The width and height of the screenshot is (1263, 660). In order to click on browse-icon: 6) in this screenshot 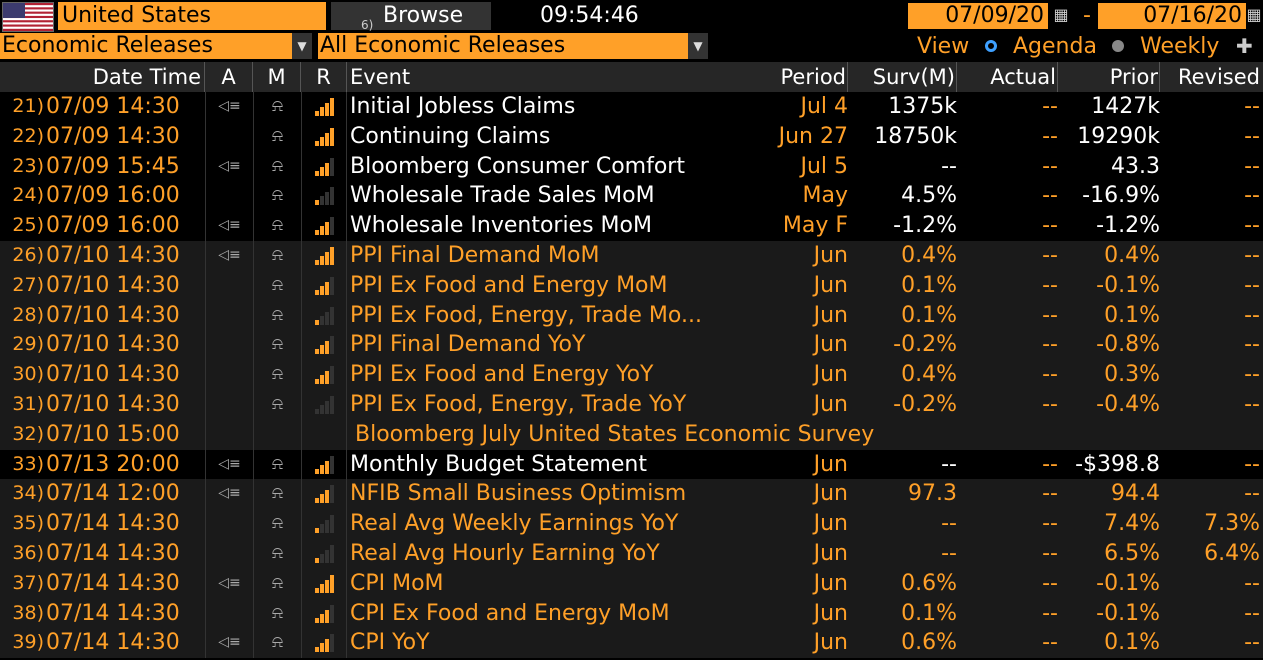, I will do `click(367, 25)`.